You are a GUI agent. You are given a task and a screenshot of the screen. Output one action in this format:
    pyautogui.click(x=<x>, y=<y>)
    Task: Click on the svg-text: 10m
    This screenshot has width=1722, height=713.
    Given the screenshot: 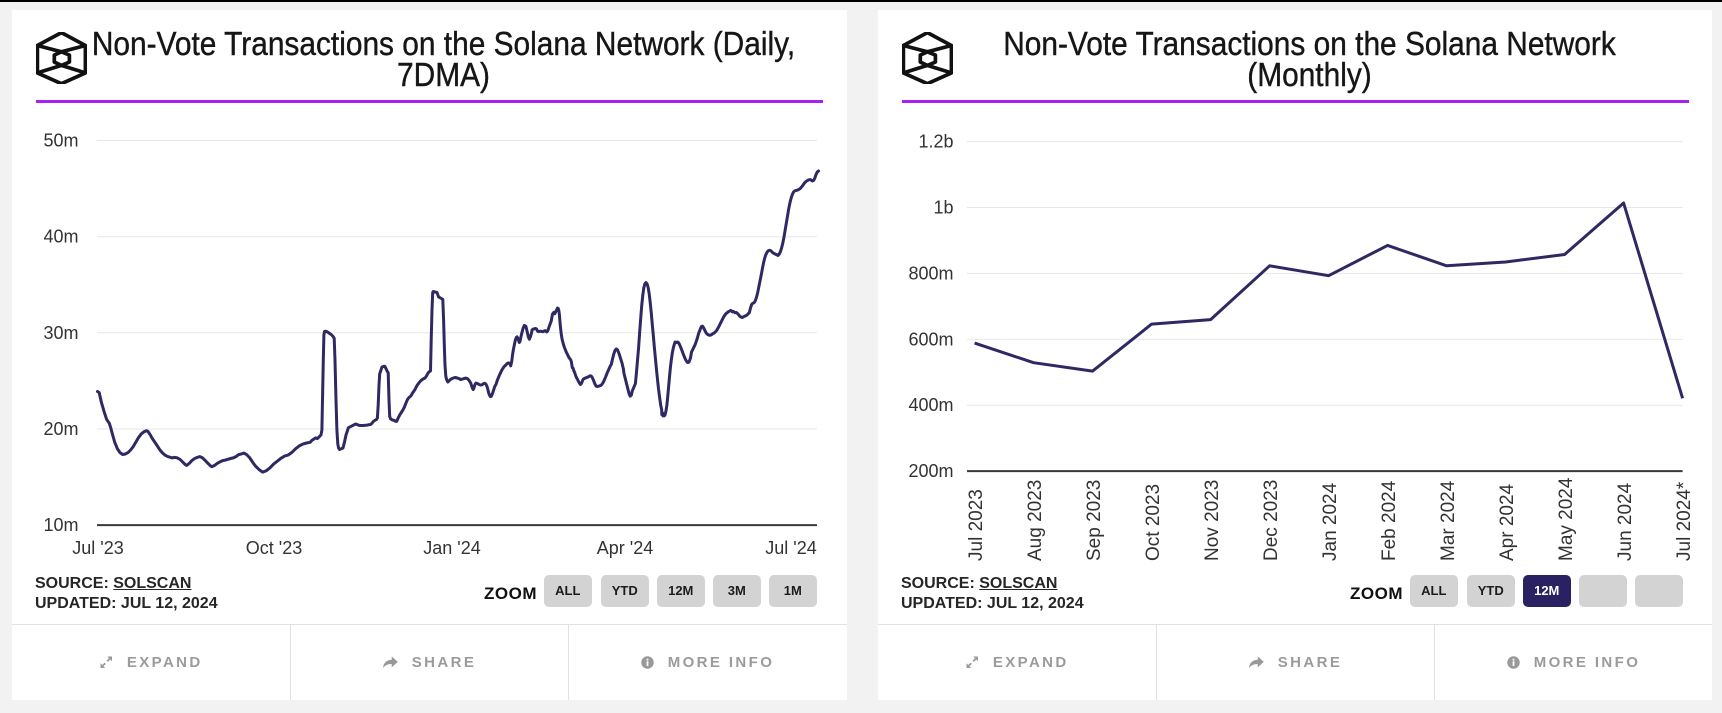 What is the action you would take?
    pyautogui.click(x=60, y=525)
    